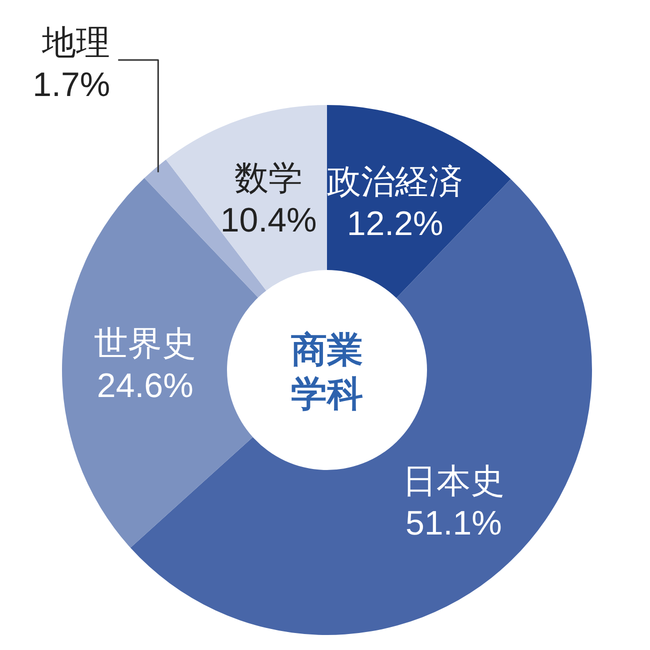  What do you see at coordinates (453, 523) in the screenshot?
I see `data-label: 51.1%` at bounding box center [453, 523].